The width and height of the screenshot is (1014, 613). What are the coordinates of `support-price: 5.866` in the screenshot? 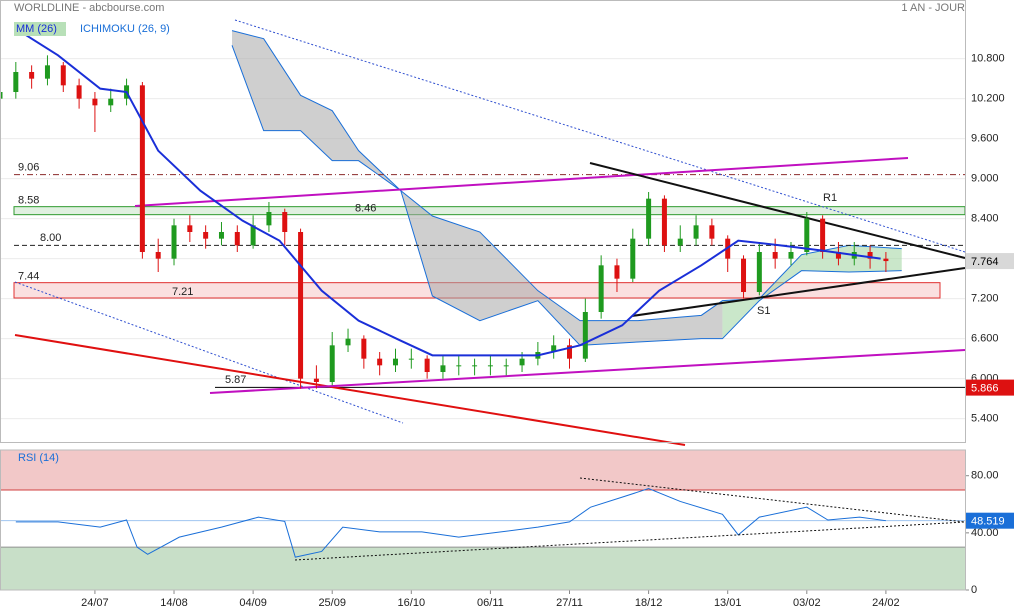 It's located at (985, 389).